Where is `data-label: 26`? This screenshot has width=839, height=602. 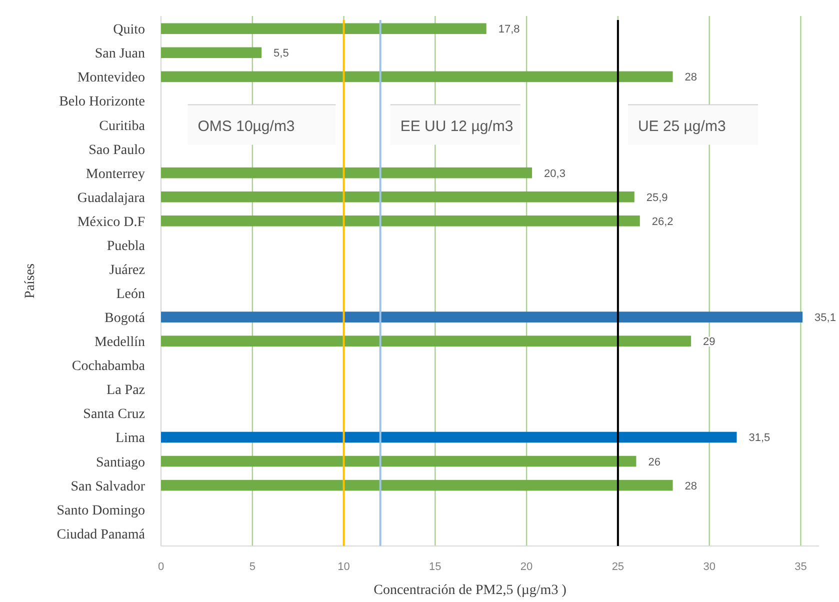
data-label: 26 is located at coordinates (654, 462).